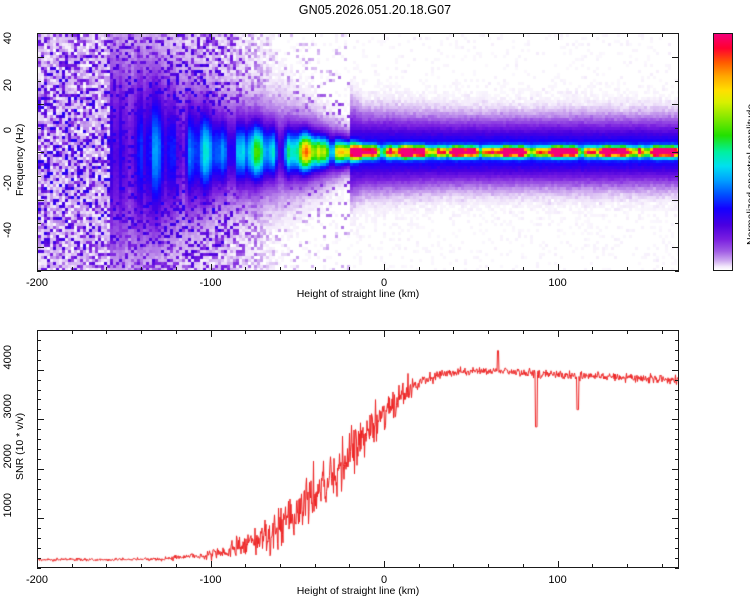  I want to click on x-tick-label: 0, so click(384, 580).